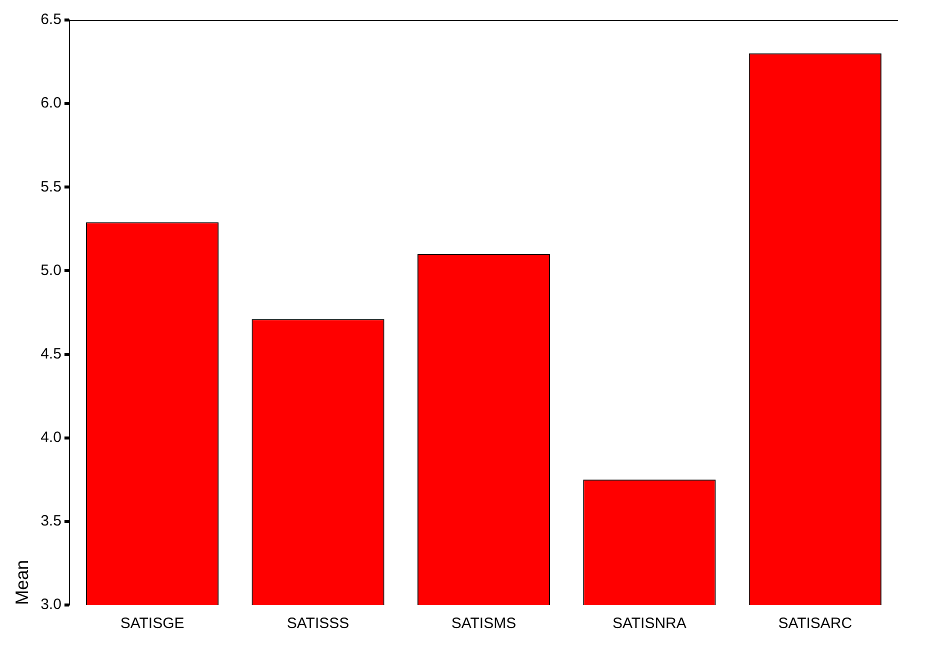  Describe the element at coordinates (318, 623) in the screenshot. I see `x-tick-label: SATISSS` at that location.